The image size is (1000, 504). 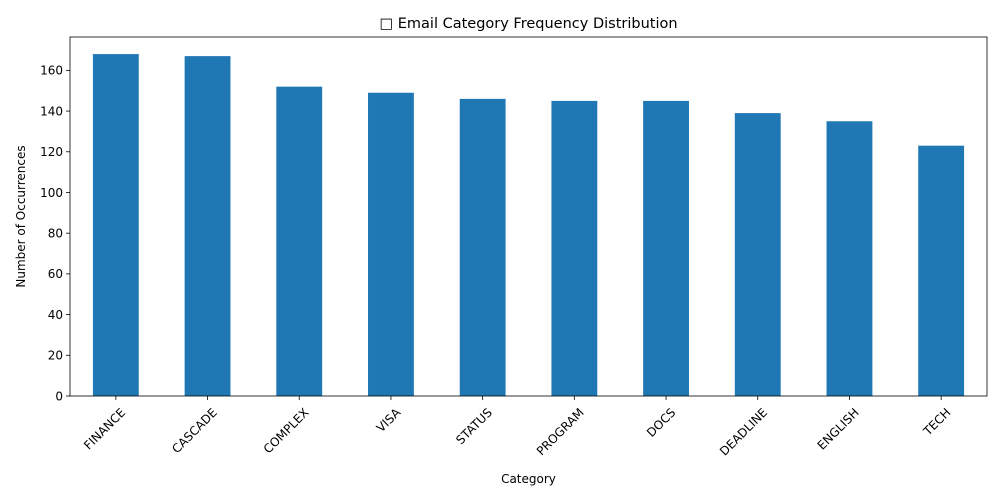 I want to click on bar-deadline, so click(x=757, y=255).